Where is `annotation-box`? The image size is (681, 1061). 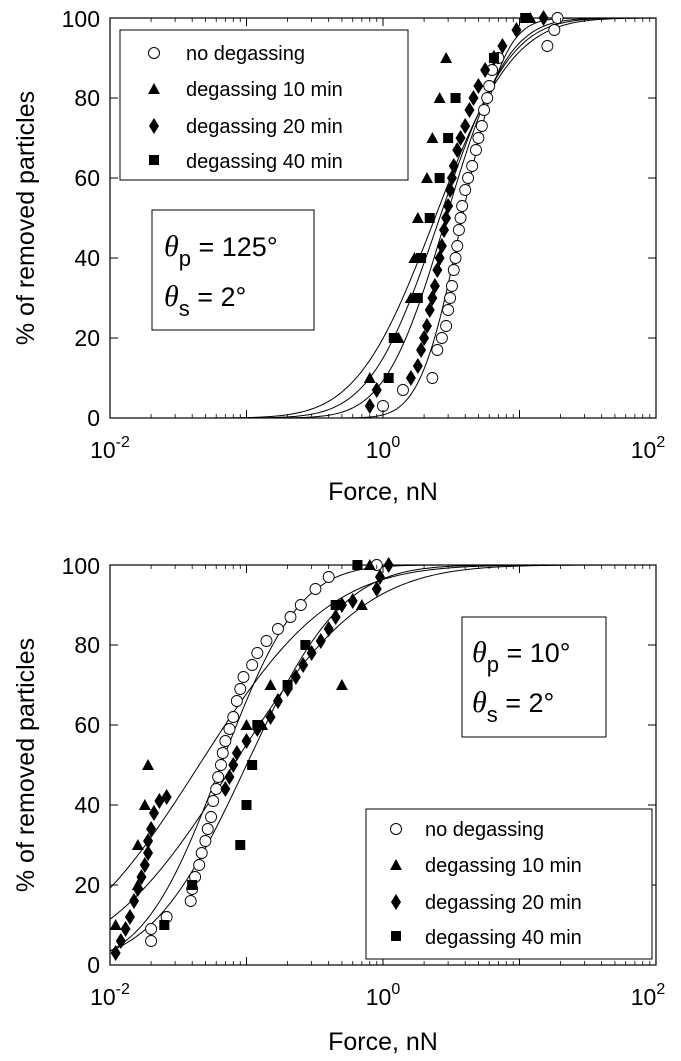 annotation-box is located at coordinates (233, 270).